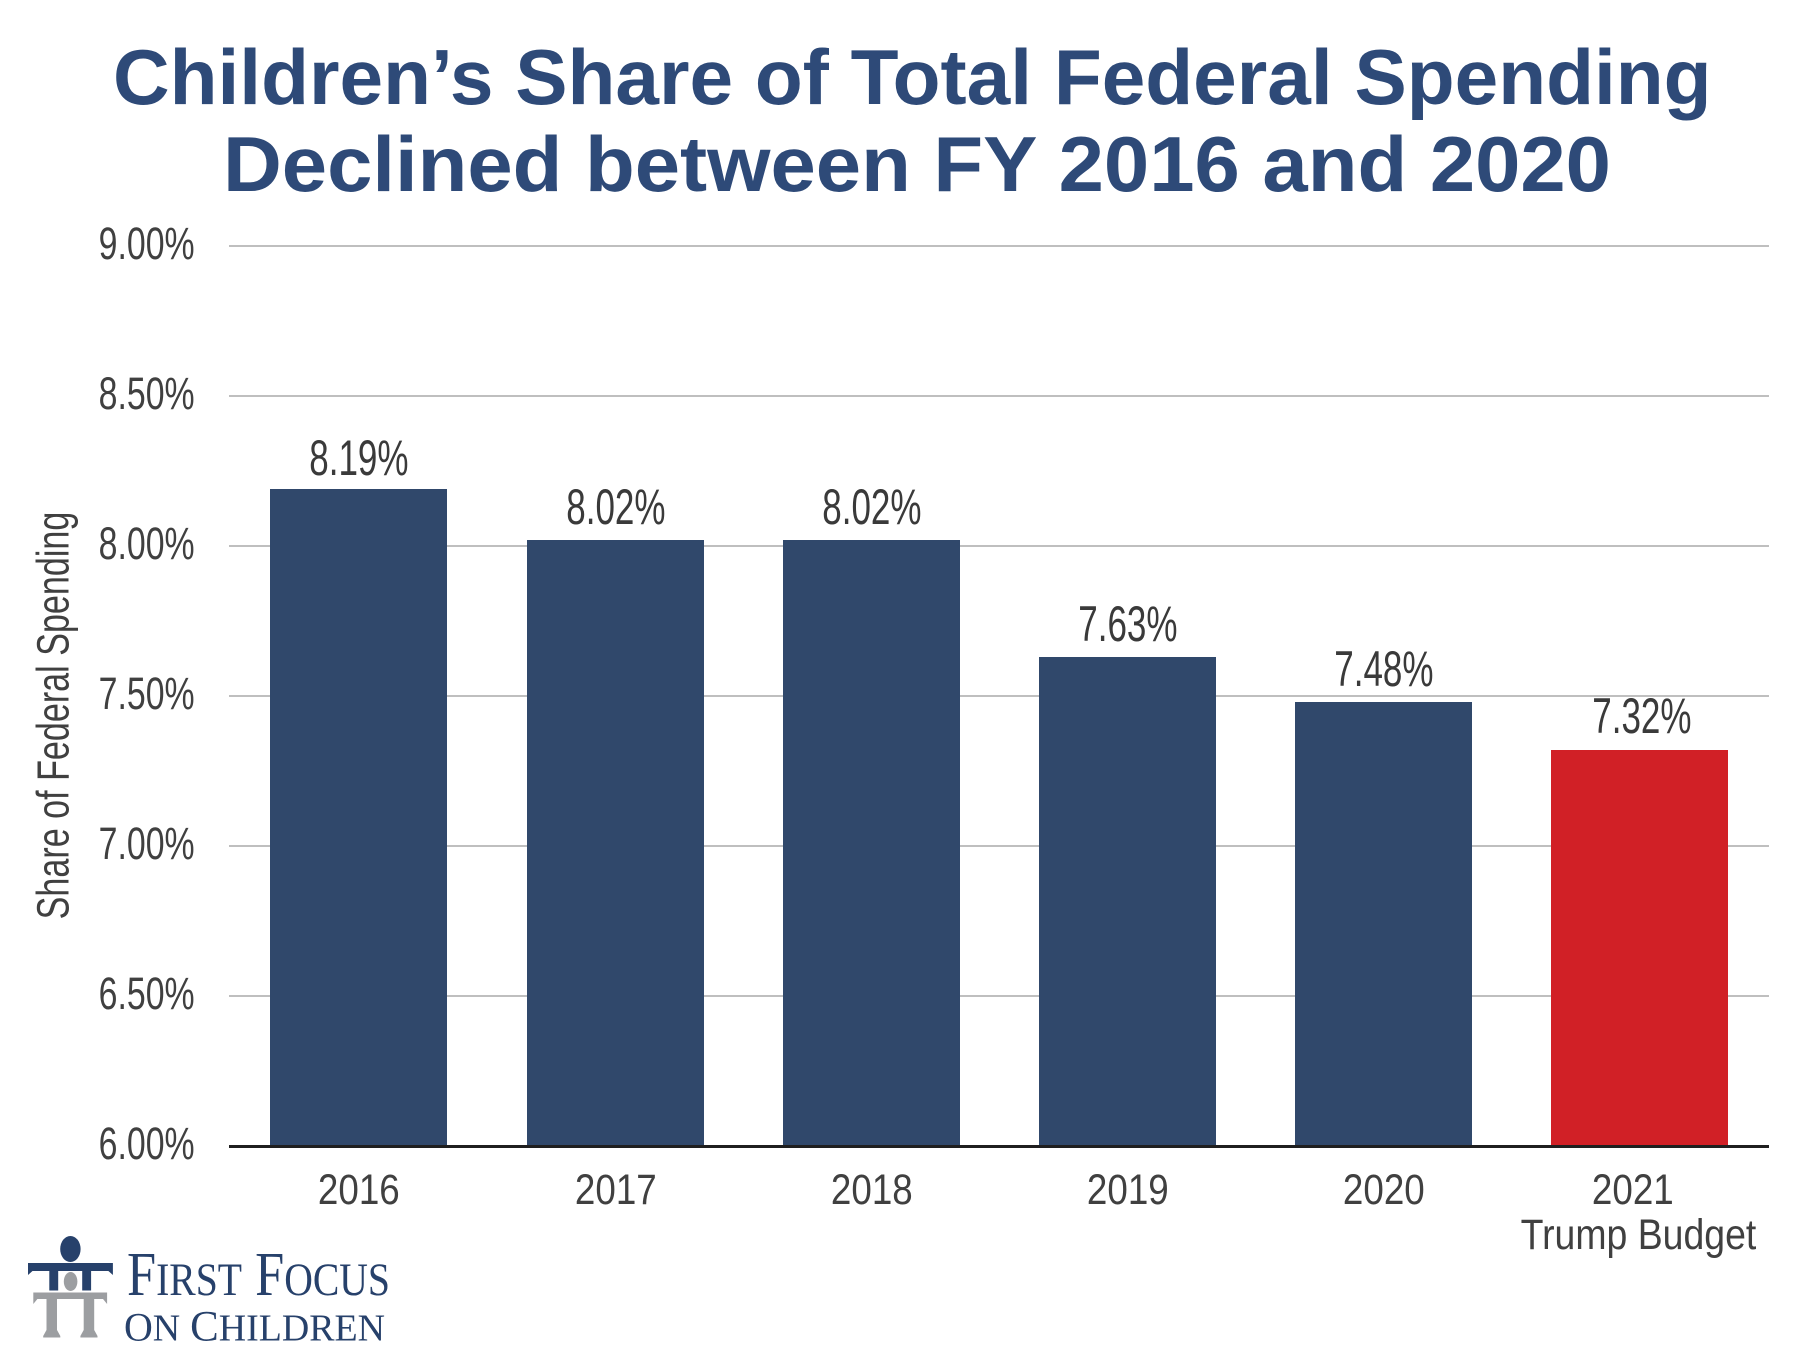  What do you see at coordinates (258, 1275) in the screenshot?
I see `svg-text: FIRST FOCUS` at bounding box center [258, 1275].